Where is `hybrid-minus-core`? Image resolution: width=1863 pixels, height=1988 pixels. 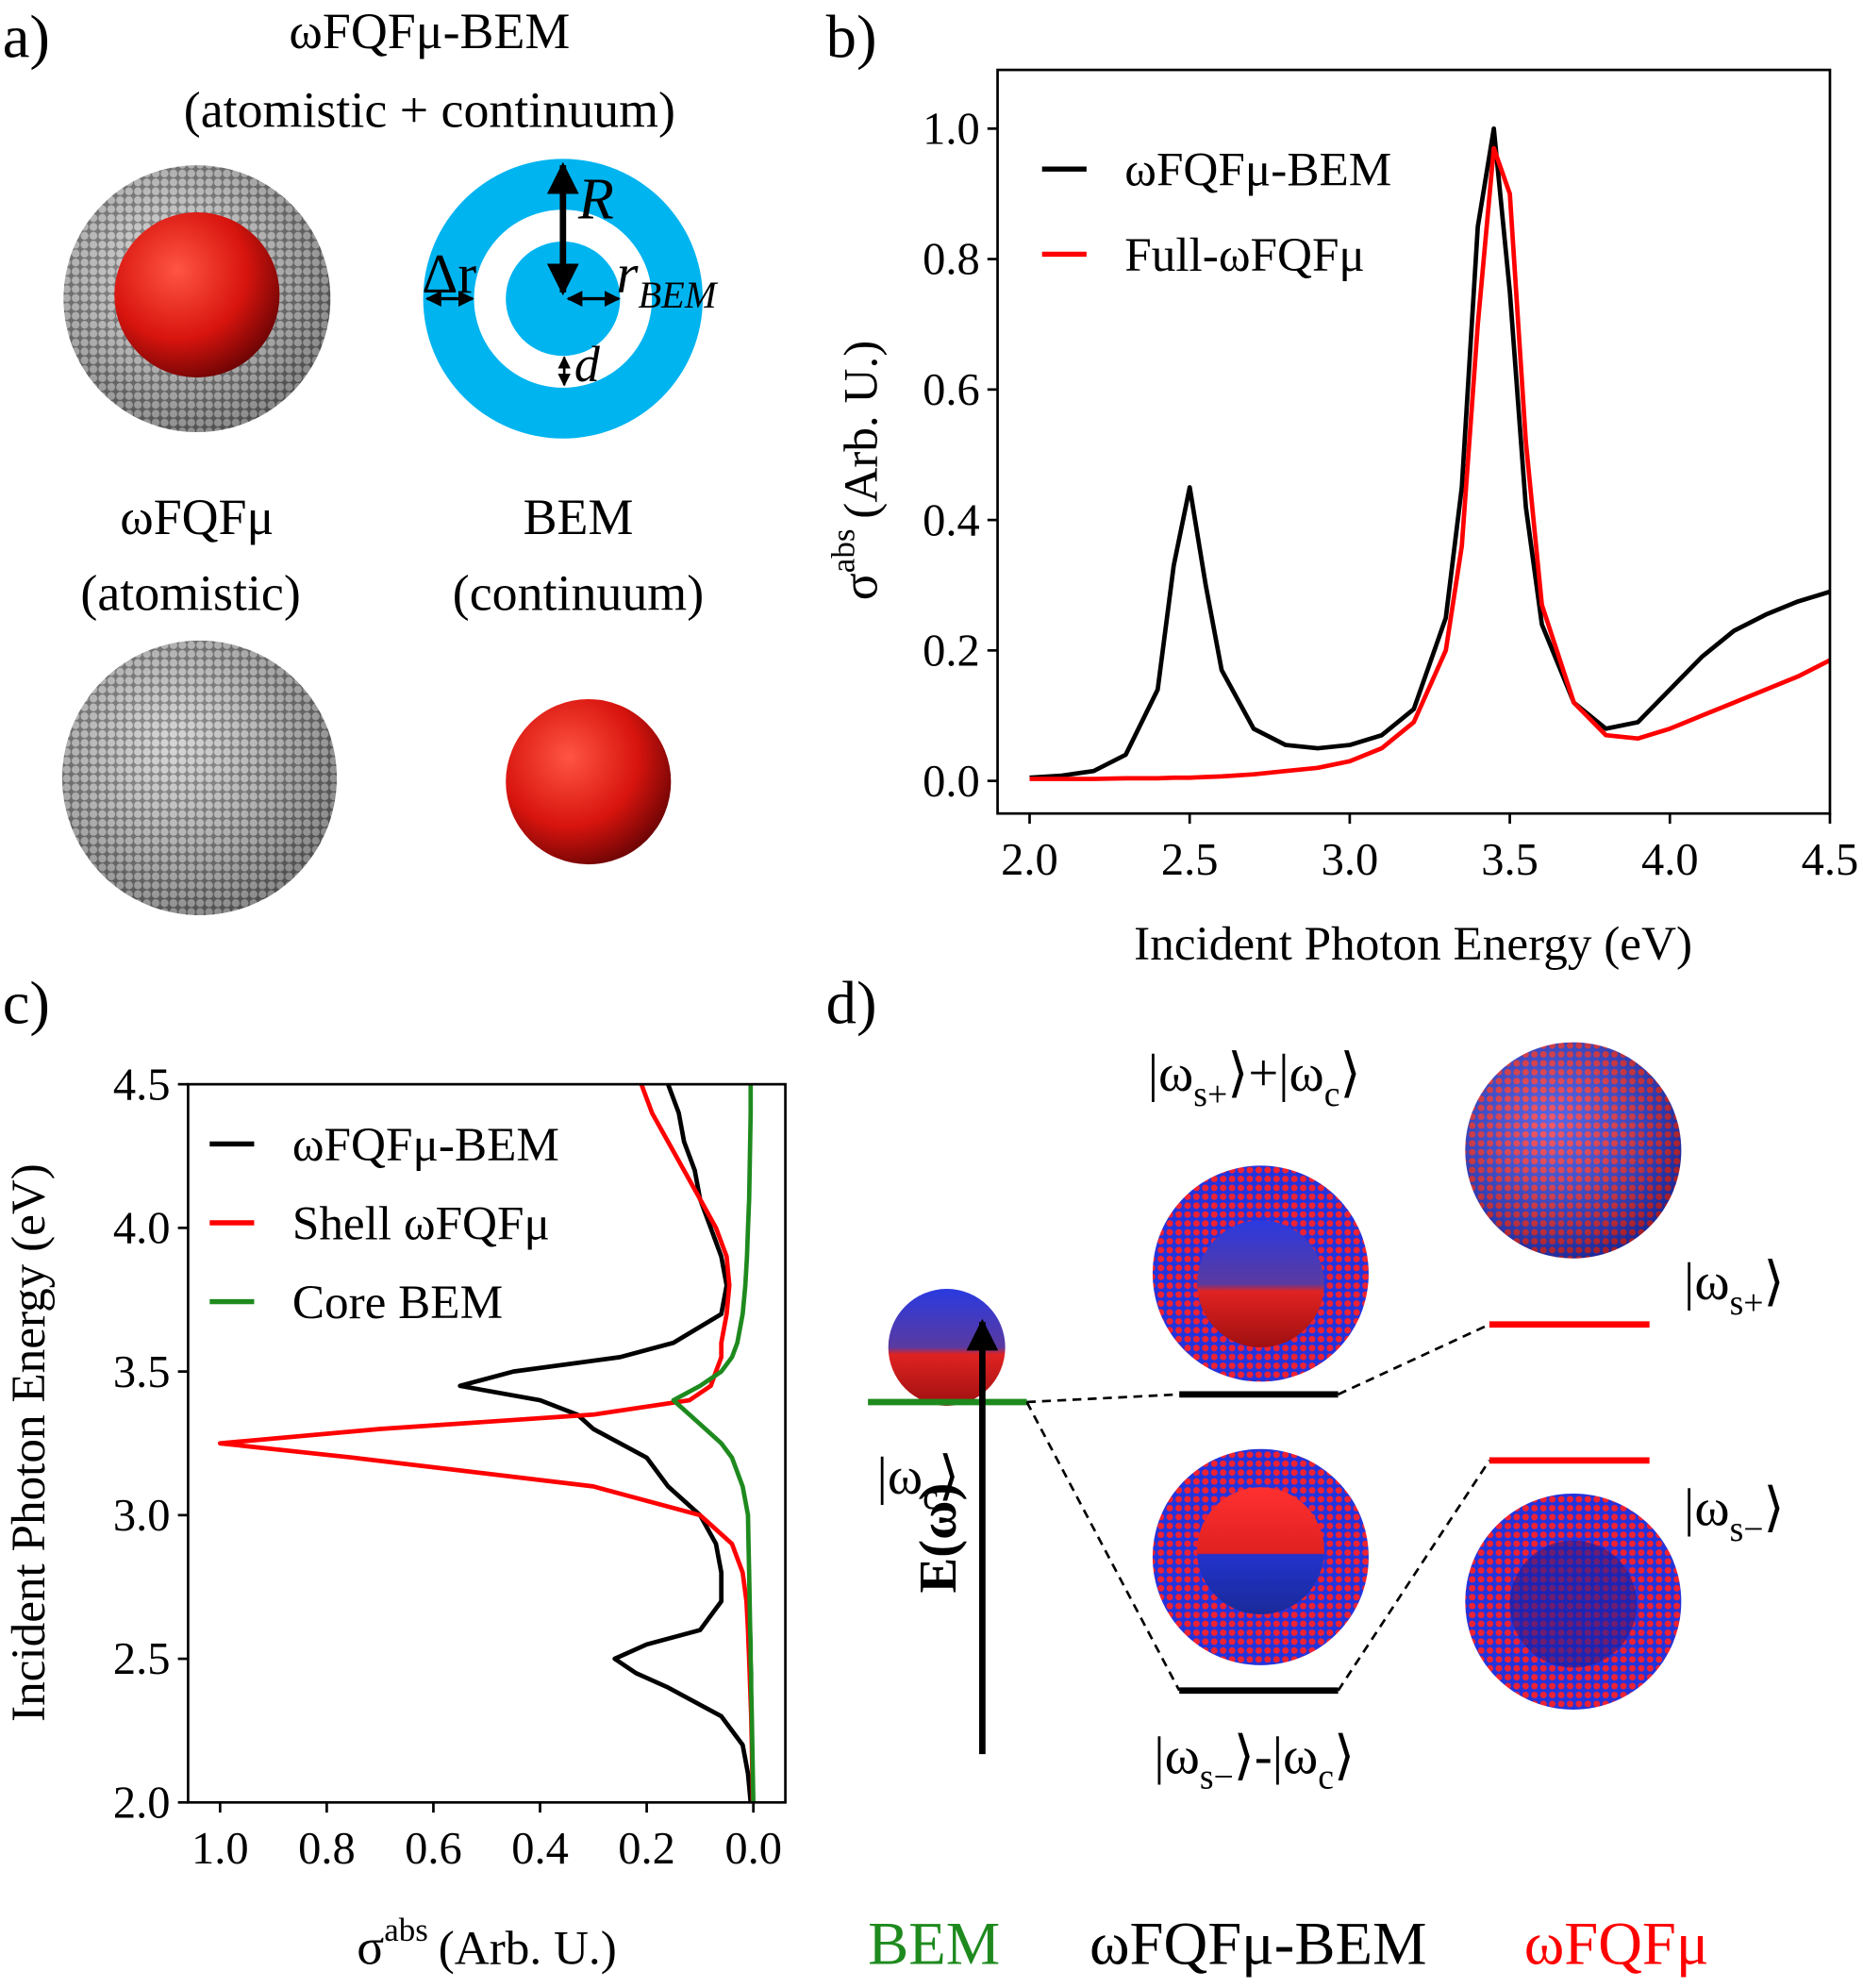
hybrid-minus-core is located at coordinates (1261, 1550).